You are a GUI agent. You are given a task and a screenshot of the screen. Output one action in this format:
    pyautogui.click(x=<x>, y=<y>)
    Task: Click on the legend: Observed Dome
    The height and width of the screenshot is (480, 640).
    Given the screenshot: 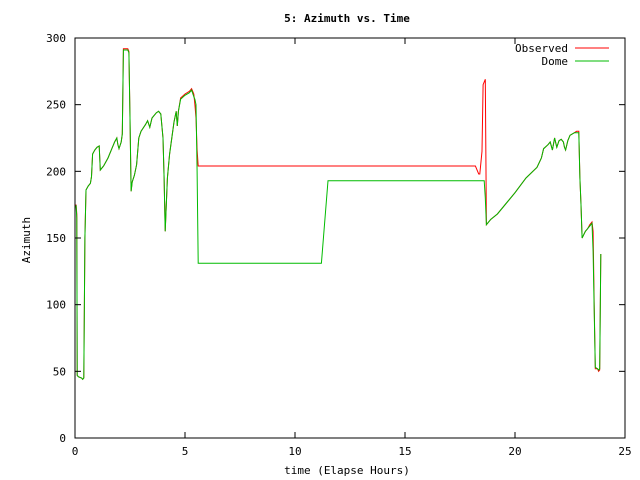 What is the action you would take?
    pyautogui.click(x=562, y=55)
    